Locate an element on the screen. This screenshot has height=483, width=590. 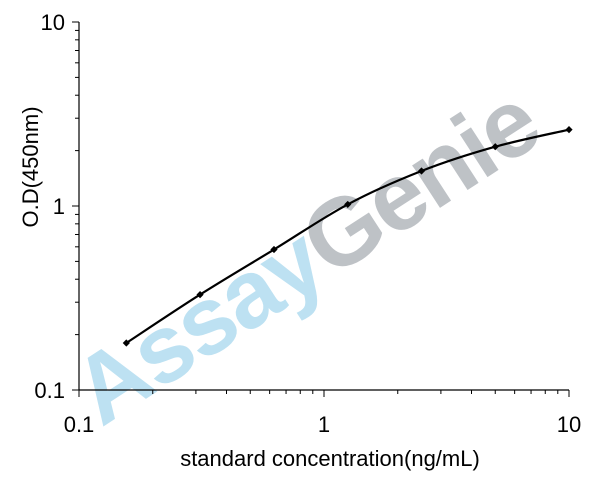
x-axis-title: standard concentration(ng/mL) is located at coordinates (330, 458).